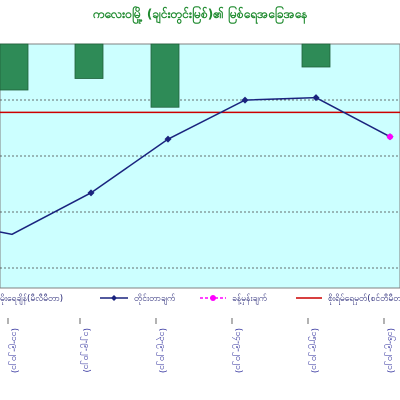  Describe the element at coordinates (13, 350) in the screenshot. I see `x-tick-label: (၁၁-၉-၂၀၂၁)` at that location.